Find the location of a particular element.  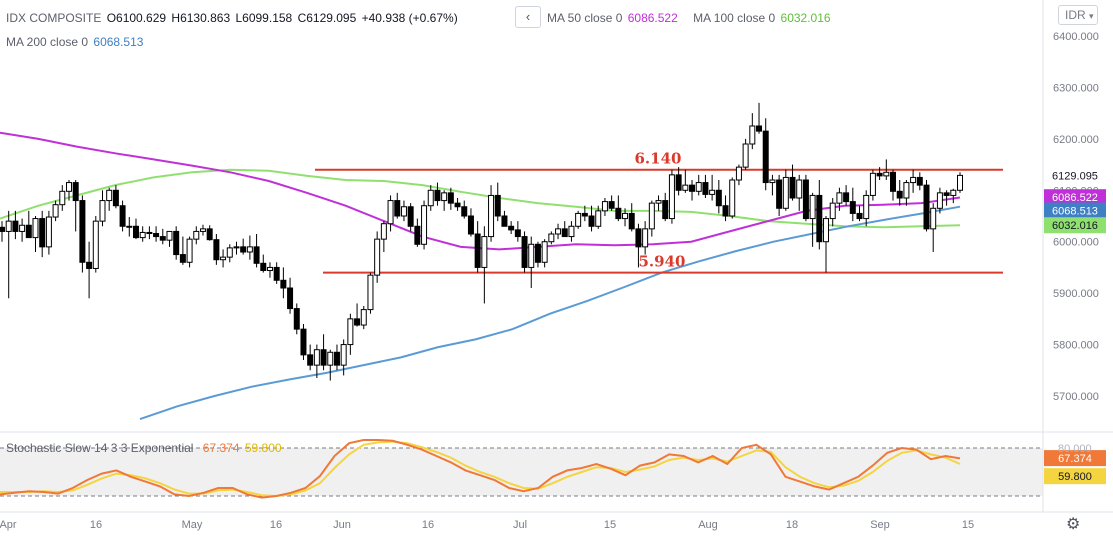

stochastic-label: Stochastic Slow 14 3 3 Exponential is located at coordinates (100, 448).